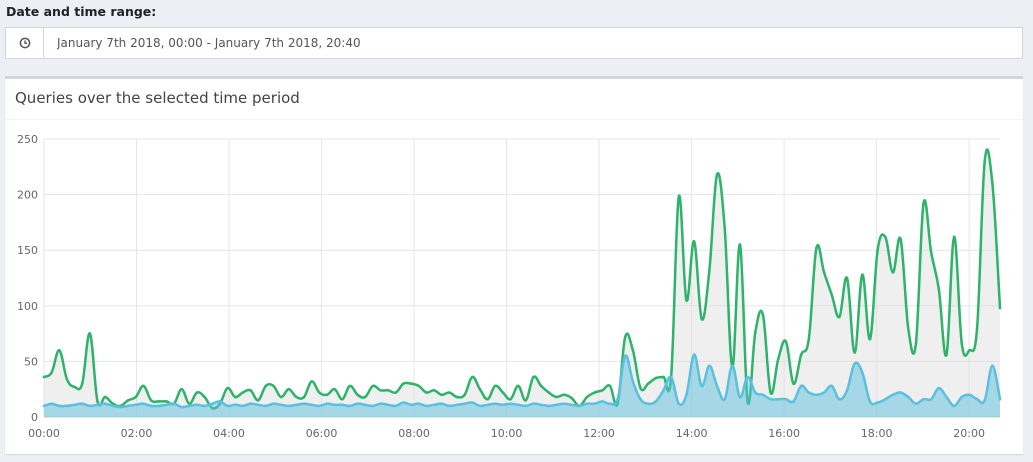  I want to click on date-range-picker, so click(514, 43).